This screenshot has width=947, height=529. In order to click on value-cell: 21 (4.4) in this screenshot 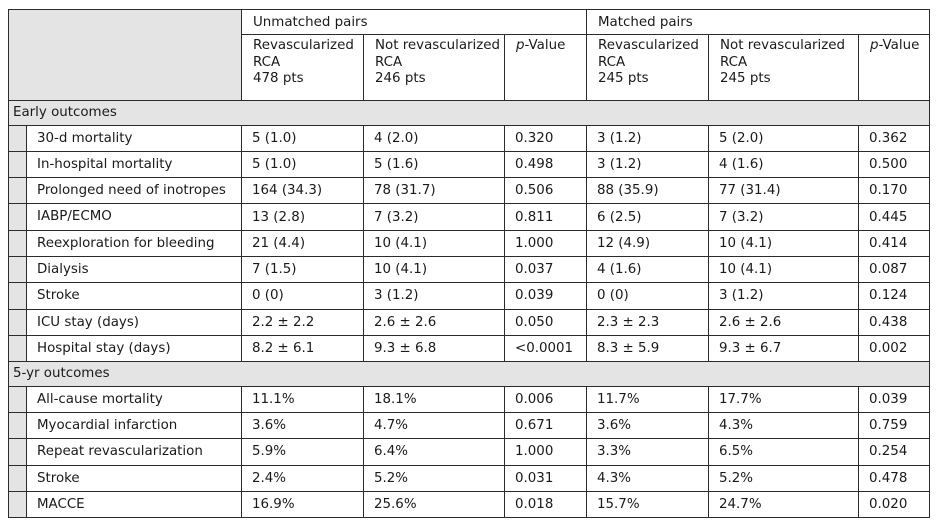, I will do `click(302, 243)`.